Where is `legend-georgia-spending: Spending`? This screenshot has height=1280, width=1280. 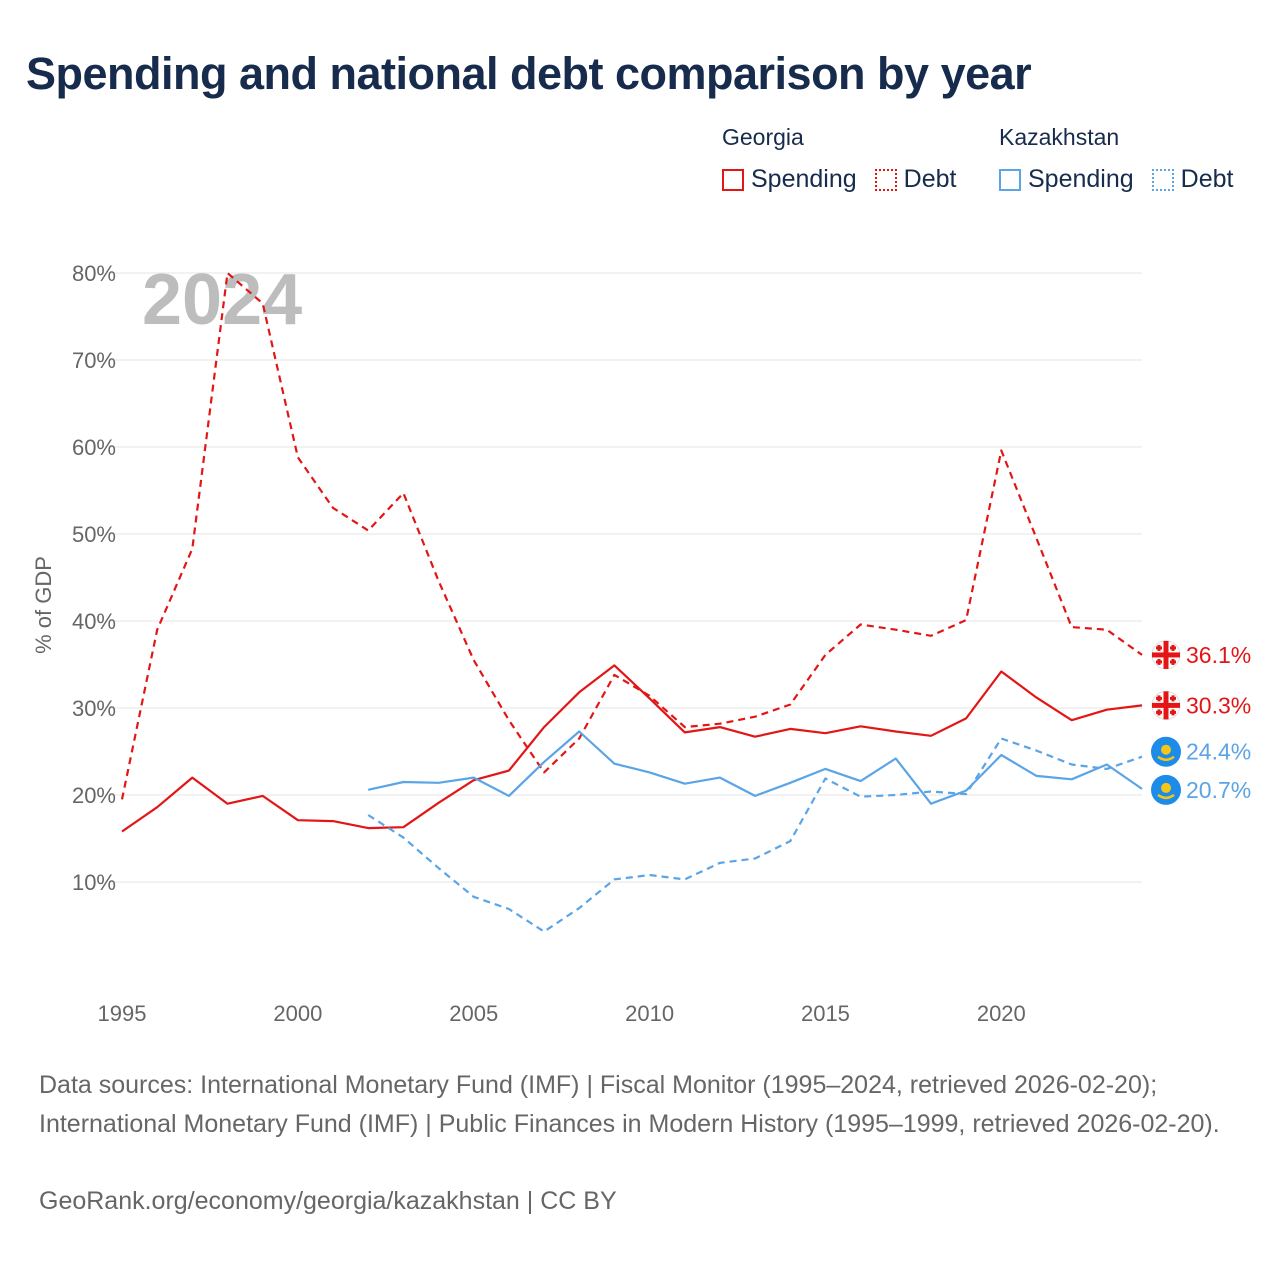 legend-georgia-spending: Spending is located at coordinates (789, 179).